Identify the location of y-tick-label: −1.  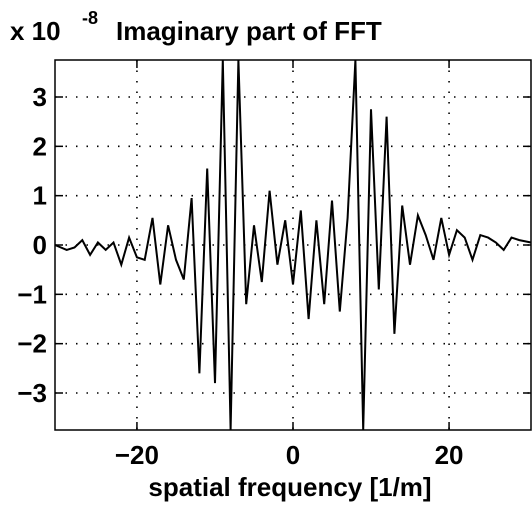
(32, 294).